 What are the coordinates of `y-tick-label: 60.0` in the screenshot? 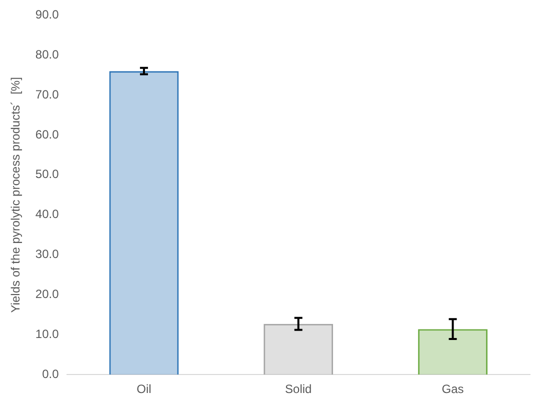 It's located at (47, 134).